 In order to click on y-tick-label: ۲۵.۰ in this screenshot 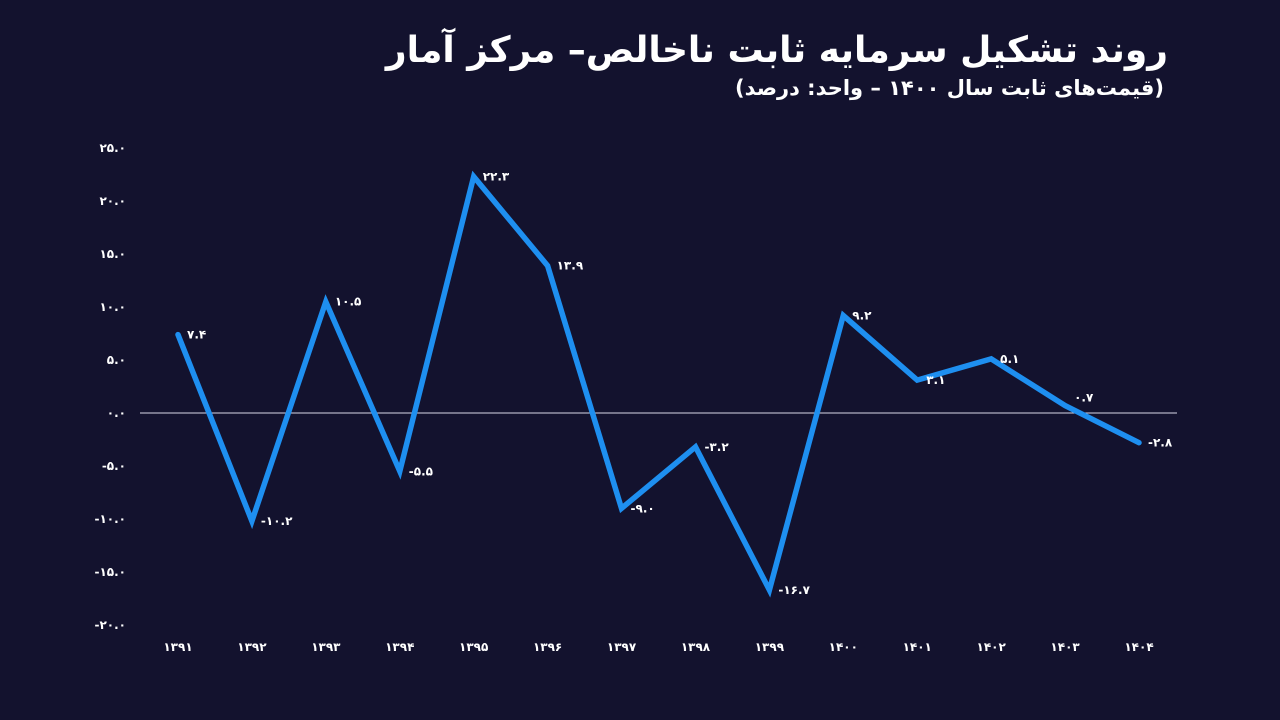, I will do `click(112, 148)`.